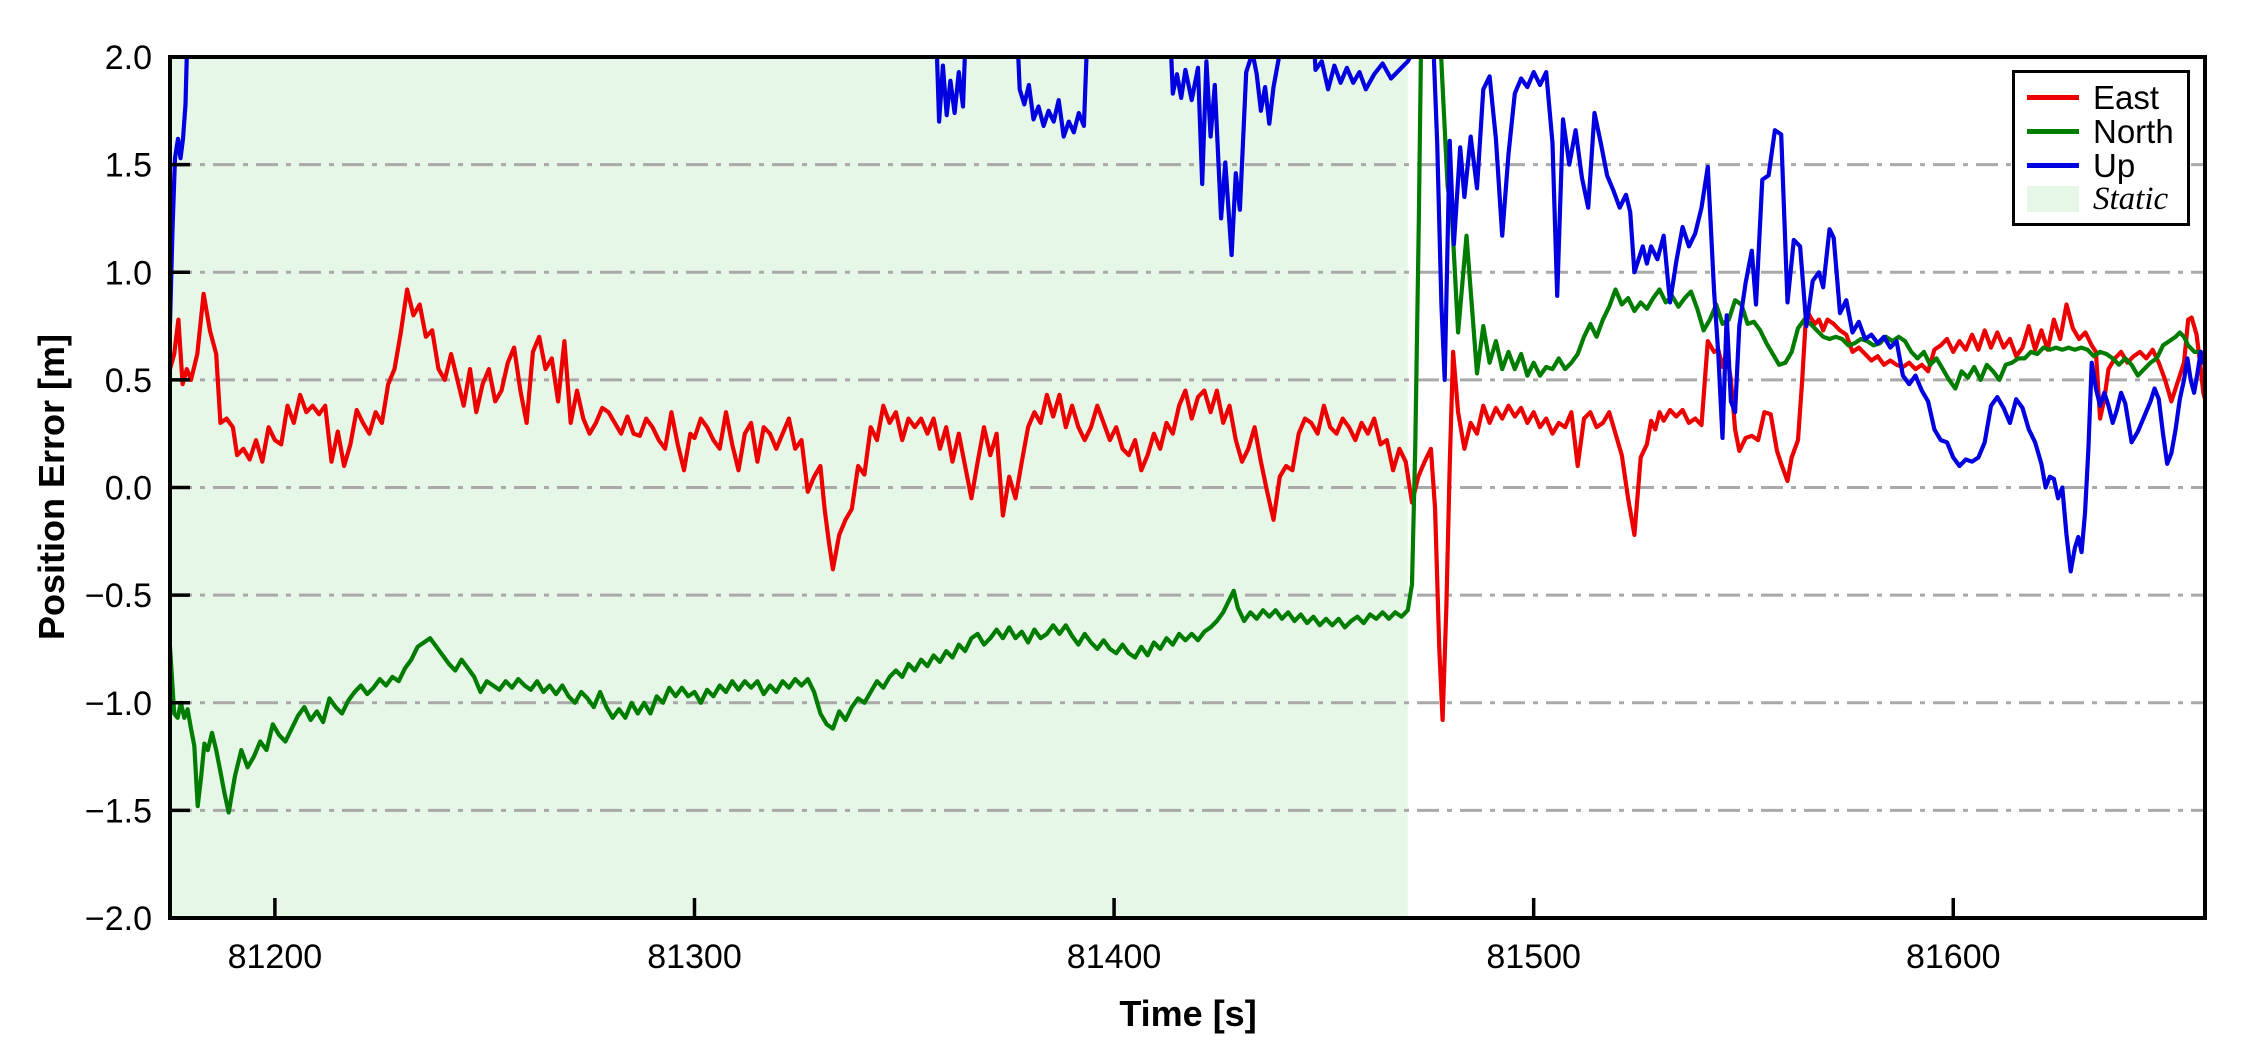  I want to click on legend-item-east: East, so click(2102, 97).